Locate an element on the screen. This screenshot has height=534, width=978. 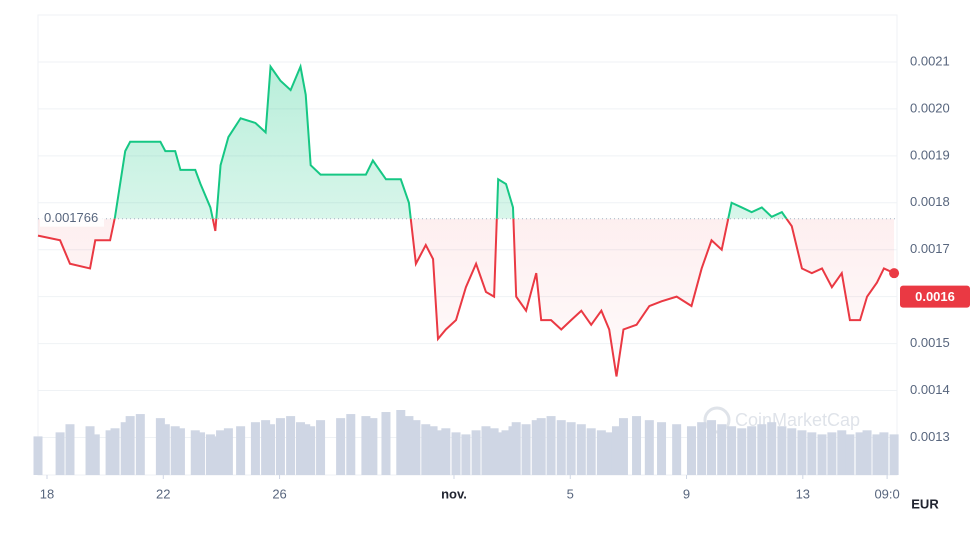
x-tick-label: 26 is located at coordinates (279, 493).